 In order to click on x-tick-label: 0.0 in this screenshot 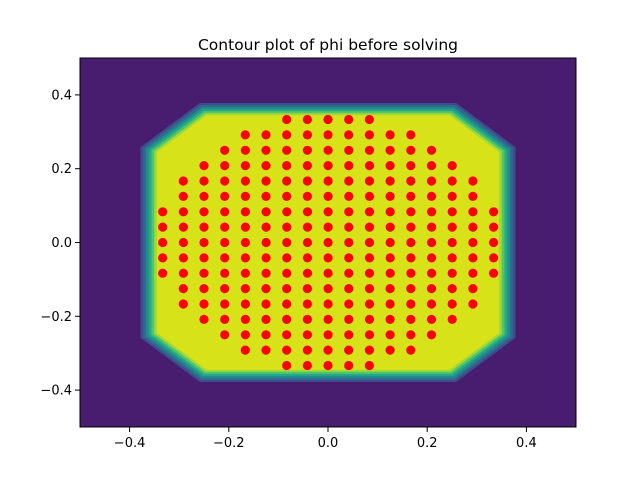, I will do `click(328, 443)`.